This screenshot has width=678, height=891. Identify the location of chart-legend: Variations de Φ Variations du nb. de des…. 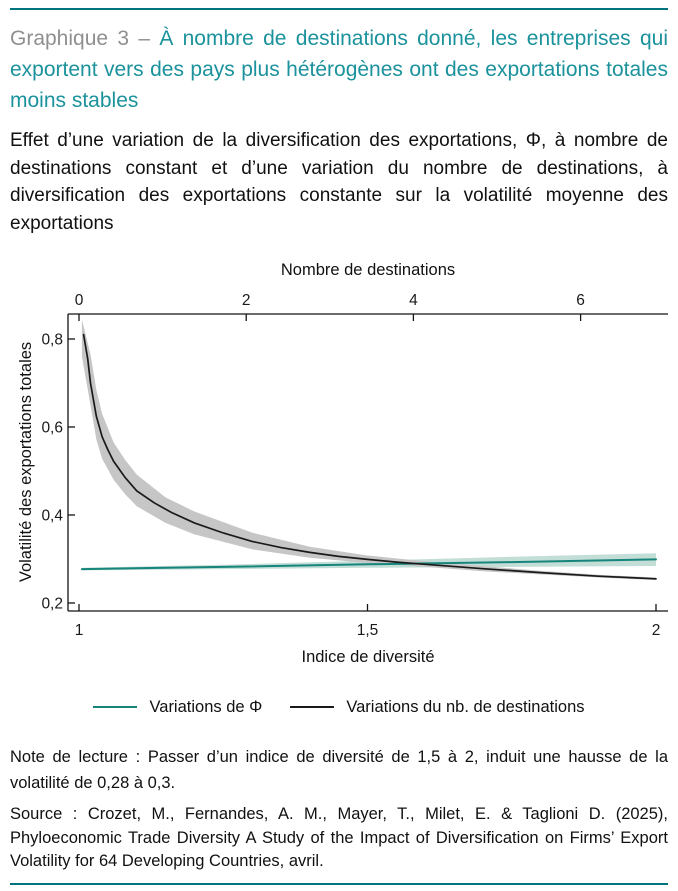
(339, 707).